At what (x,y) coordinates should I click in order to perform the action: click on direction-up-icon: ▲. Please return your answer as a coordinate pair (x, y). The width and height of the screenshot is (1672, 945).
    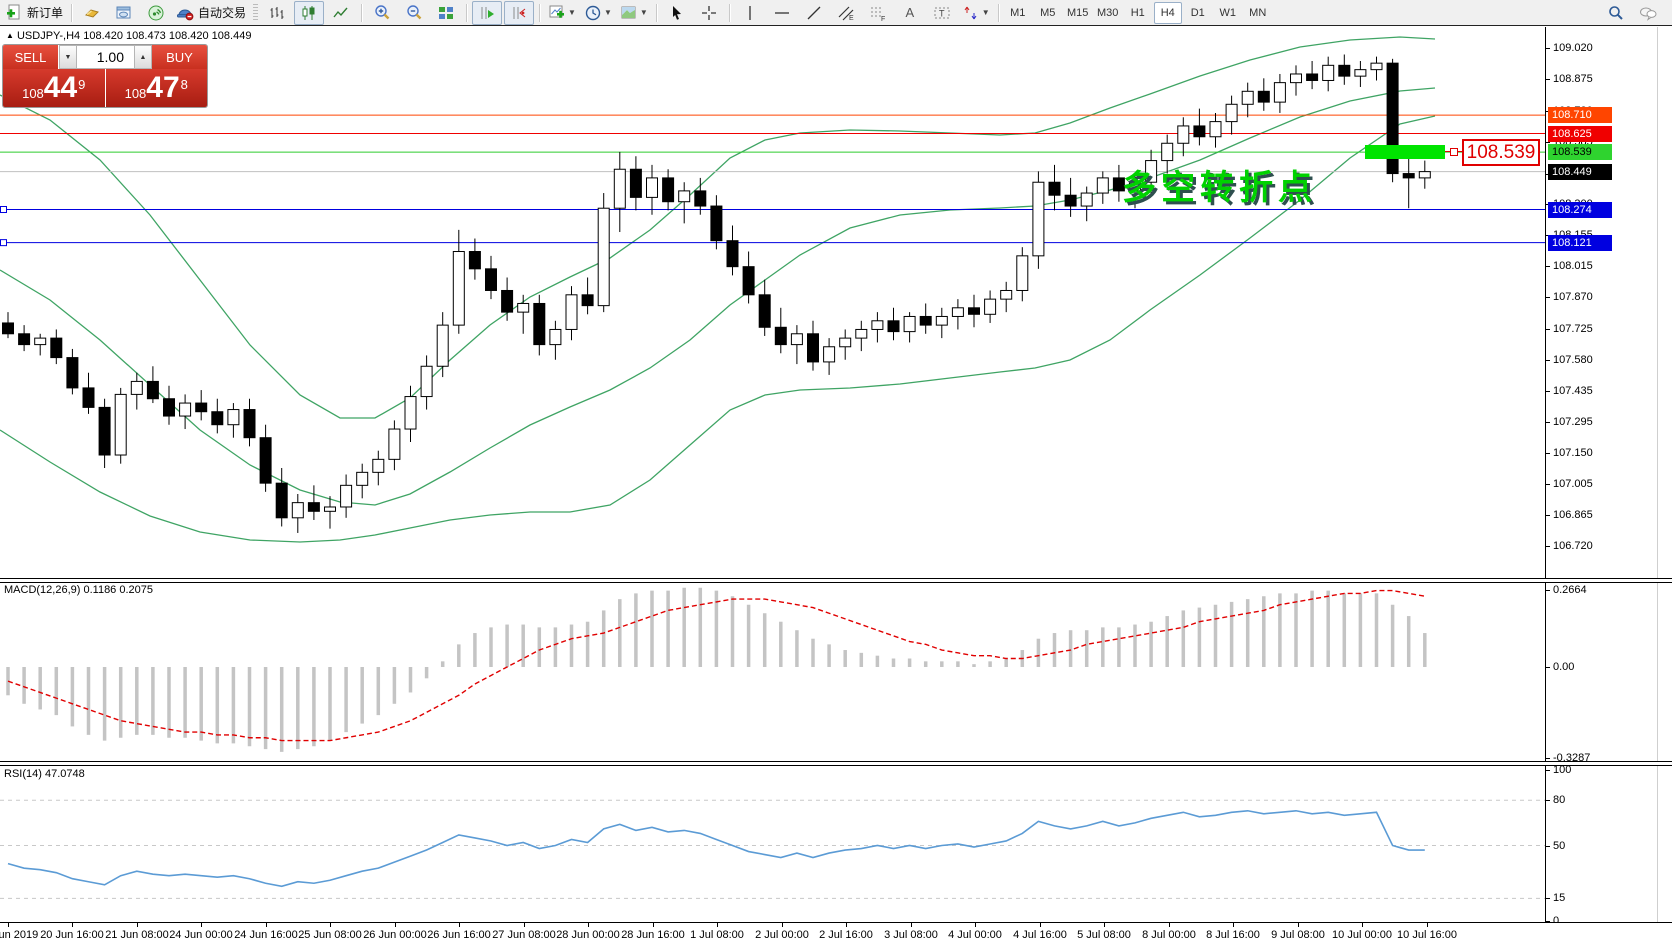
    Looking at the image, I should click on (10, 35).